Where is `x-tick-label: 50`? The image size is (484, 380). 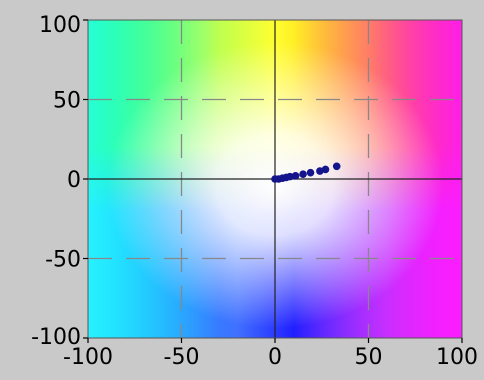
x-tick-label: 50 is located at coordinates (369, 357).